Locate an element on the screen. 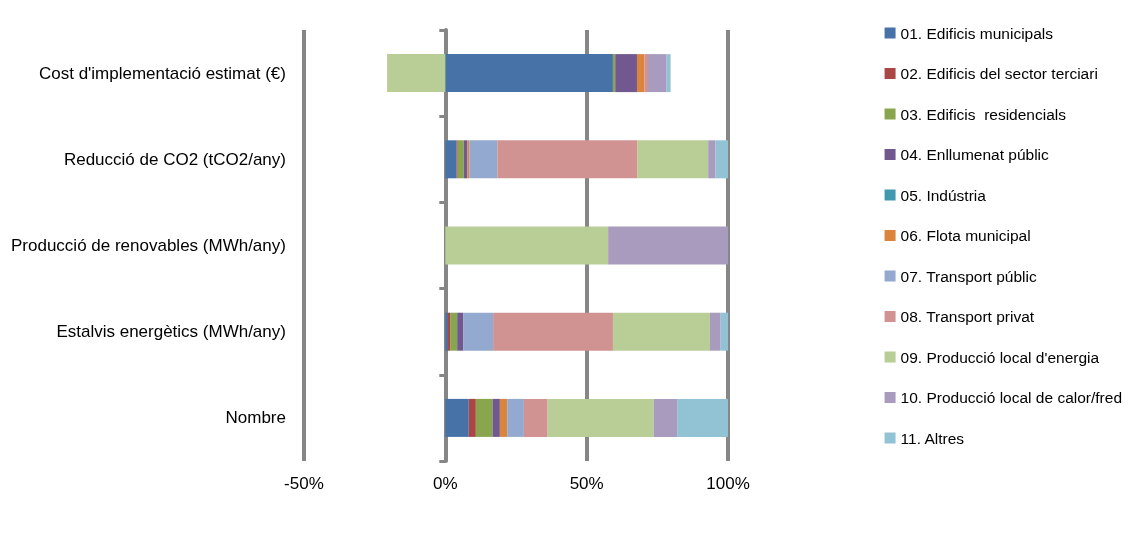 The image size is (1140, 539). legend-label: 01. Edificis municipals is located at coordinates (977, 33).